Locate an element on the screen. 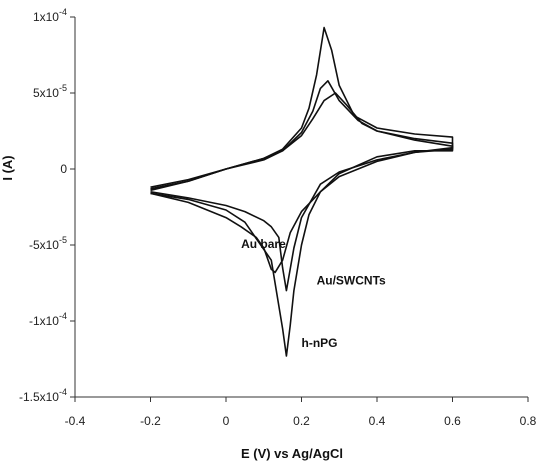 The image size is (550, 472). annotation-layer: Au bare Au/SWCNTs h-nPG is located at coordinates (313, 293).